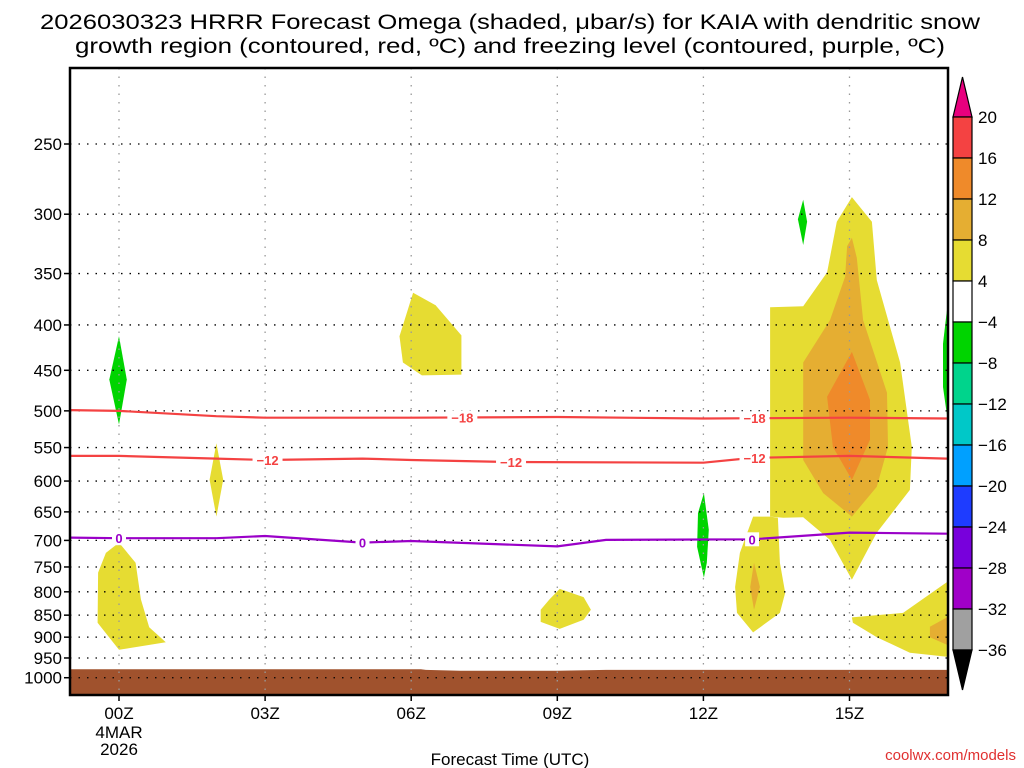 Image resolution: width=1024 pixels, height=768 pixels. Describe the element at coordinates (509, 682) in the screenshot. I see `ground-terrain` at that location.